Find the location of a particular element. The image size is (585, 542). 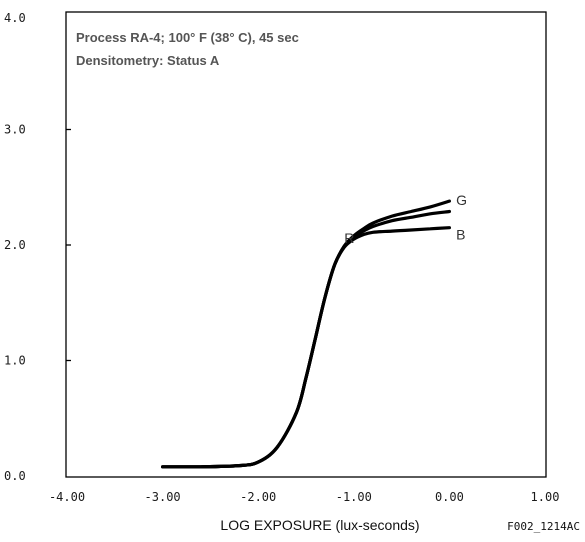

figure-id: F002_1214AC is located at coordinates (543, 526).